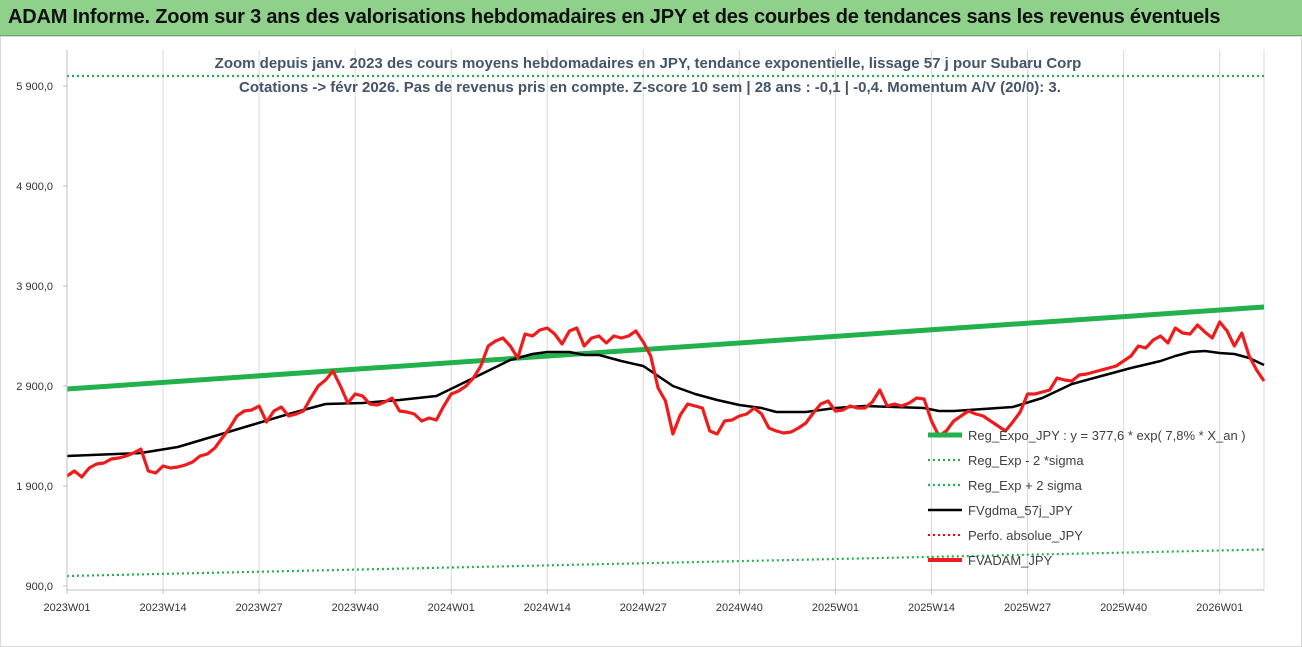 This screenshot has height=647, width=1302. What do you see at coordinates (1025, 535) in the screenshot?
I see `legend-label-4: Perfo. absolue_JPY` at bounding box center [1025, 535].